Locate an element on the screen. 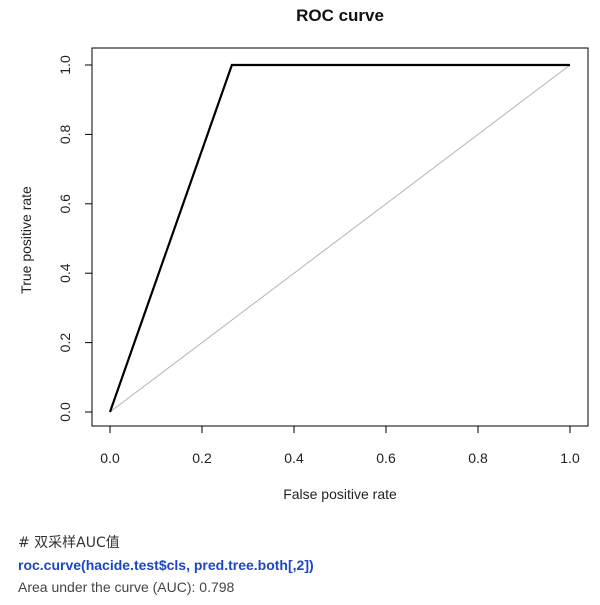  code-output: Area under the curve (AUC): 0.798 is located at coordinates (126, 587).